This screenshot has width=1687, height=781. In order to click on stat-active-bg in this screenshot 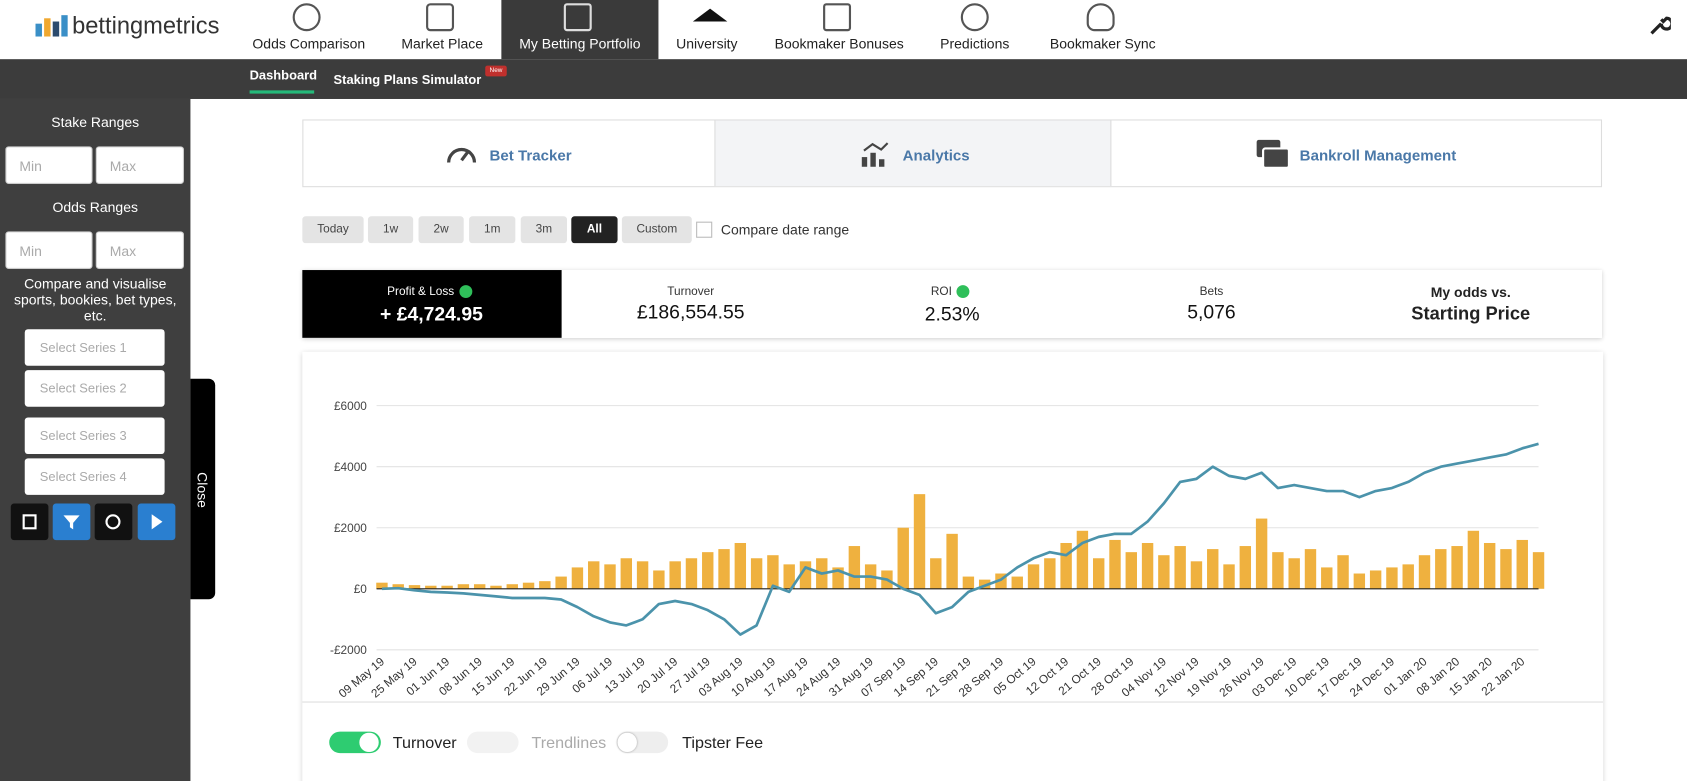, I will do `click(432, 304)`.